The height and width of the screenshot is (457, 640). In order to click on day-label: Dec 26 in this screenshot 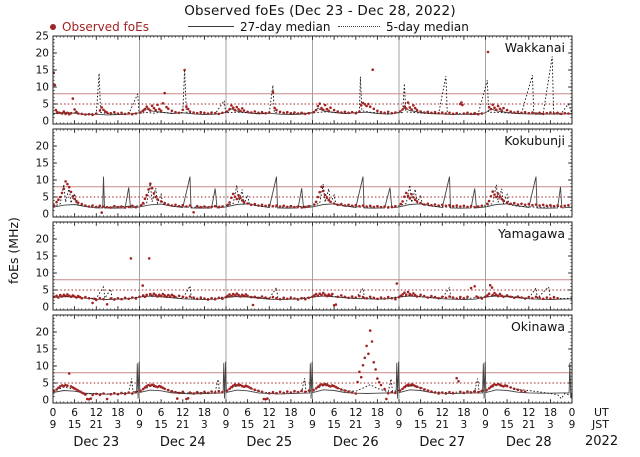, I will do `click(356, 442)`.